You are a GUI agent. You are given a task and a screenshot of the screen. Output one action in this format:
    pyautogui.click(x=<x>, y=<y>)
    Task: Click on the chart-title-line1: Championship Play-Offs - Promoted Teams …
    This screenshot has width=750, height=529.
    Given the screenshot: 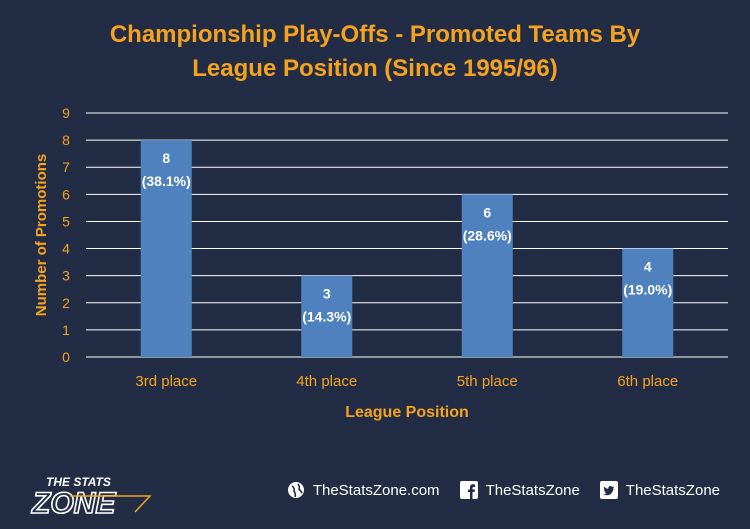 What is the action you would take?
    pyautogui.click(x=375, y=34)
    